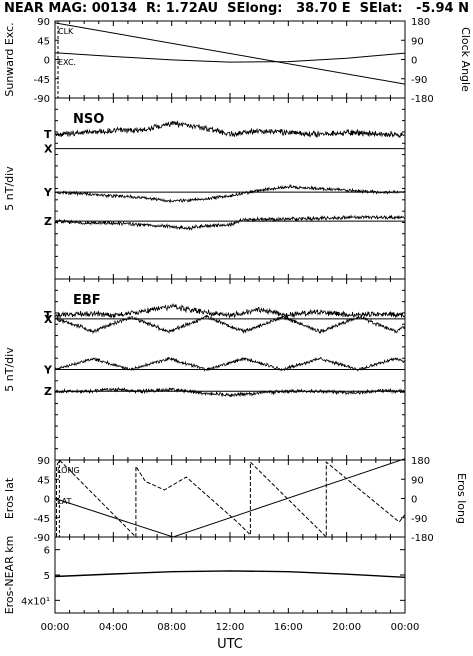 The width and height of the screenshot is (473, 656). What do you see at coordinates (461, 498) in the screenshot?
I see `eros-long-label: Eros long` at bounding box center [461, 498].